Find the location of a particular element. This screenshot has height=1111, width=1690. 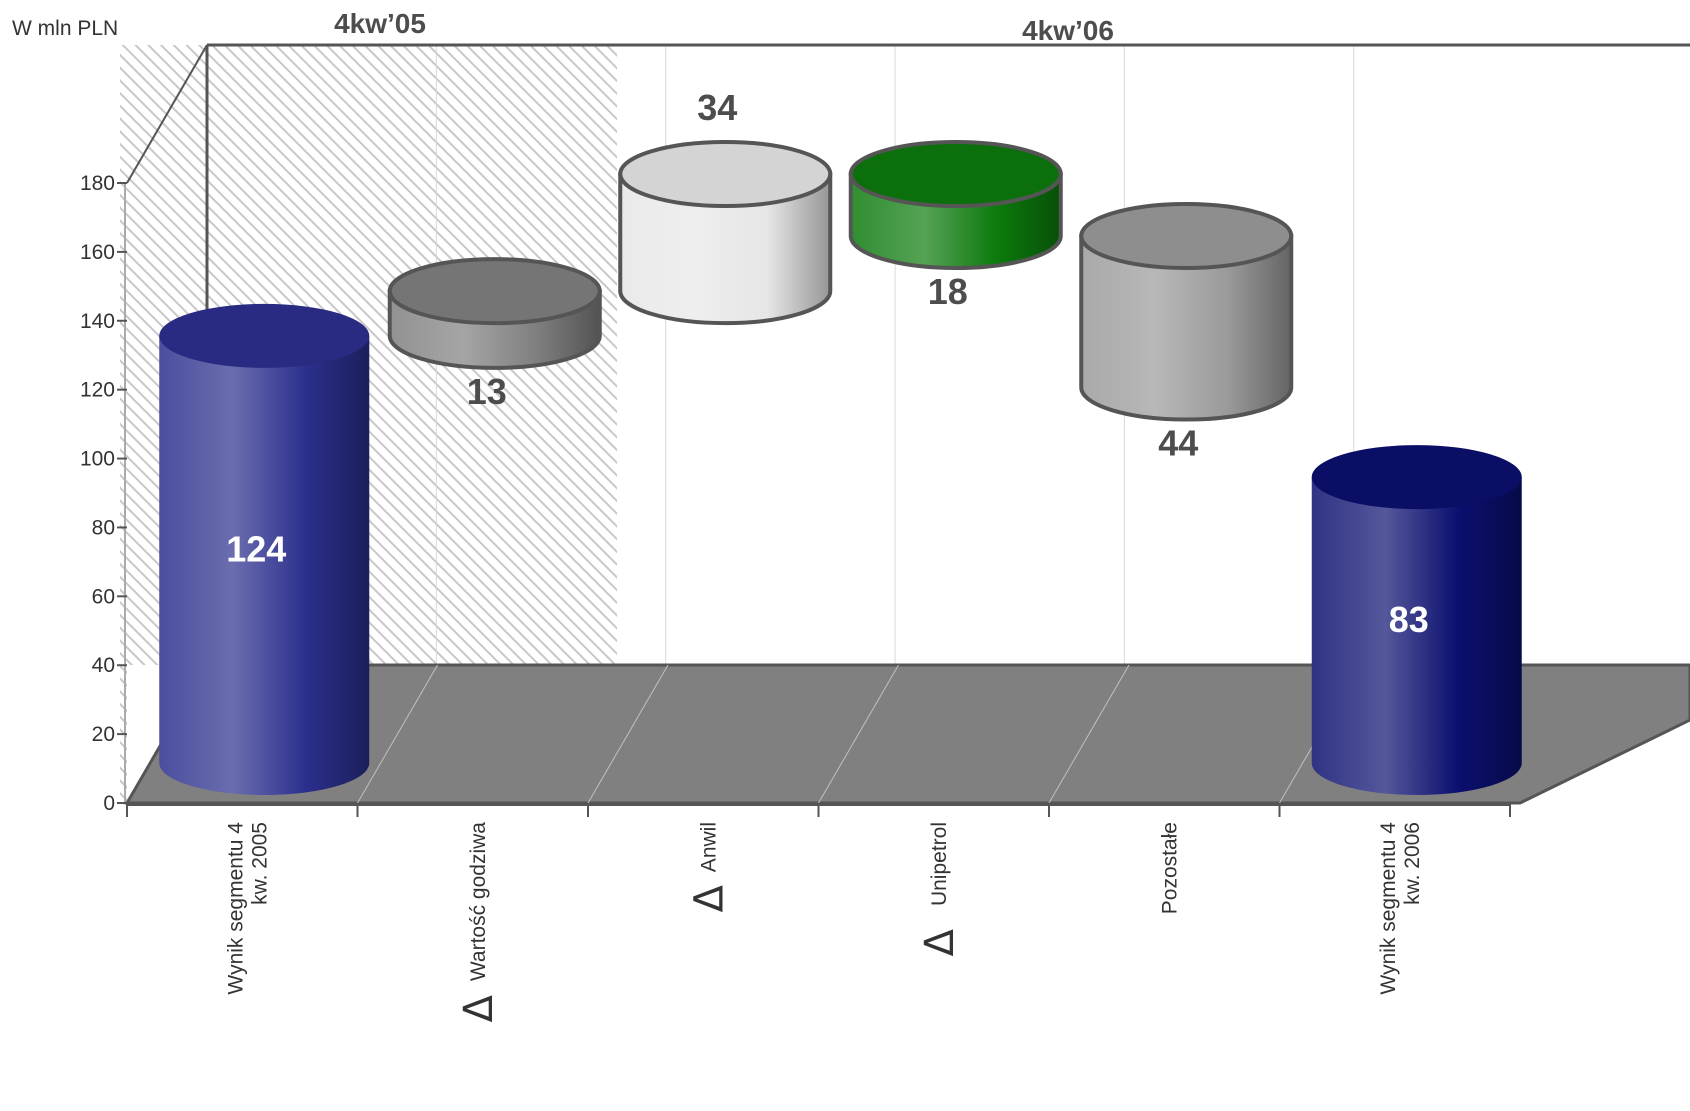

unit-label: W mln PLN is located at coordinates (65, 28).